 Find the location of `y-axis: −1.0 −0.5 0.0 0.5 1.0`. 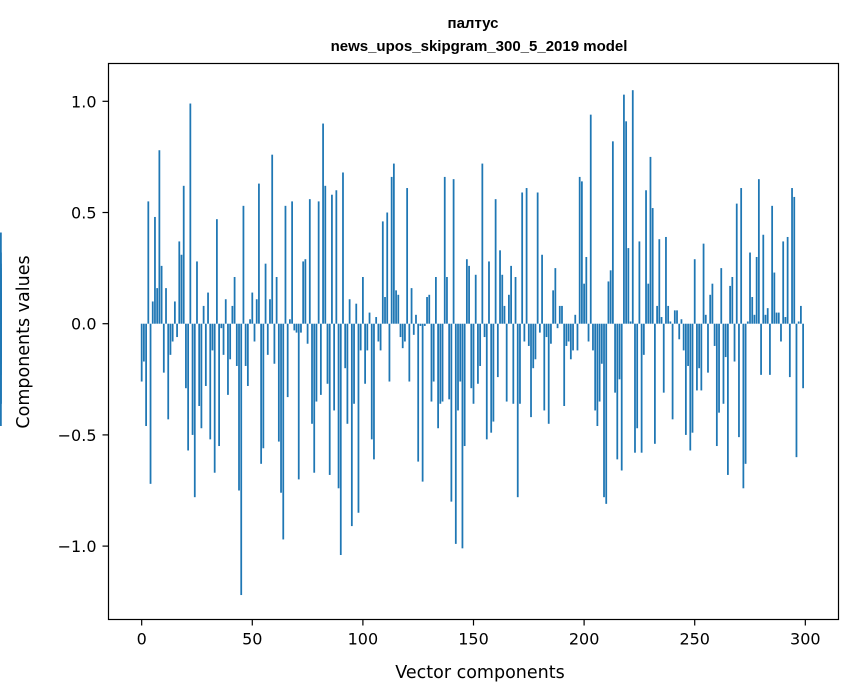

y-axis: −1.0 −0.5 0.0 0.5 1.0 is located at coordinates (83, 324).